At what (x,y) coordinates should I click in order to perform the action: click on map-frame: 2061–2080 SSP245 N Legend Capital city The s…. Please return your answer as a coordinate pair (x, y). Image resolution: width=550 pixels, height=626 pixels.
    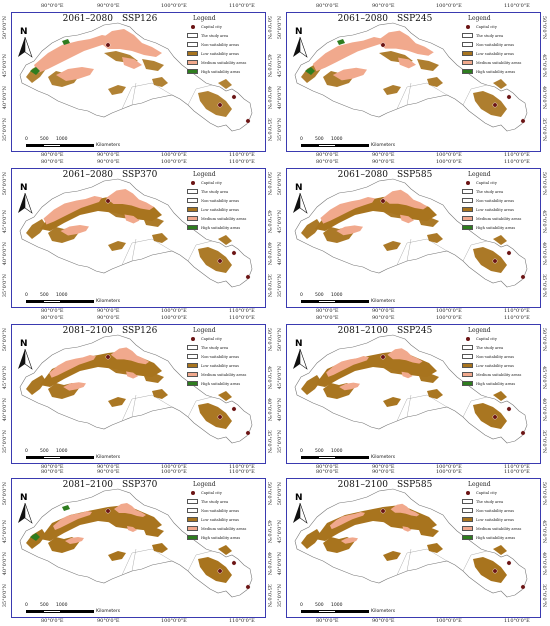
    Looking at the image, I should click on (413, 82).